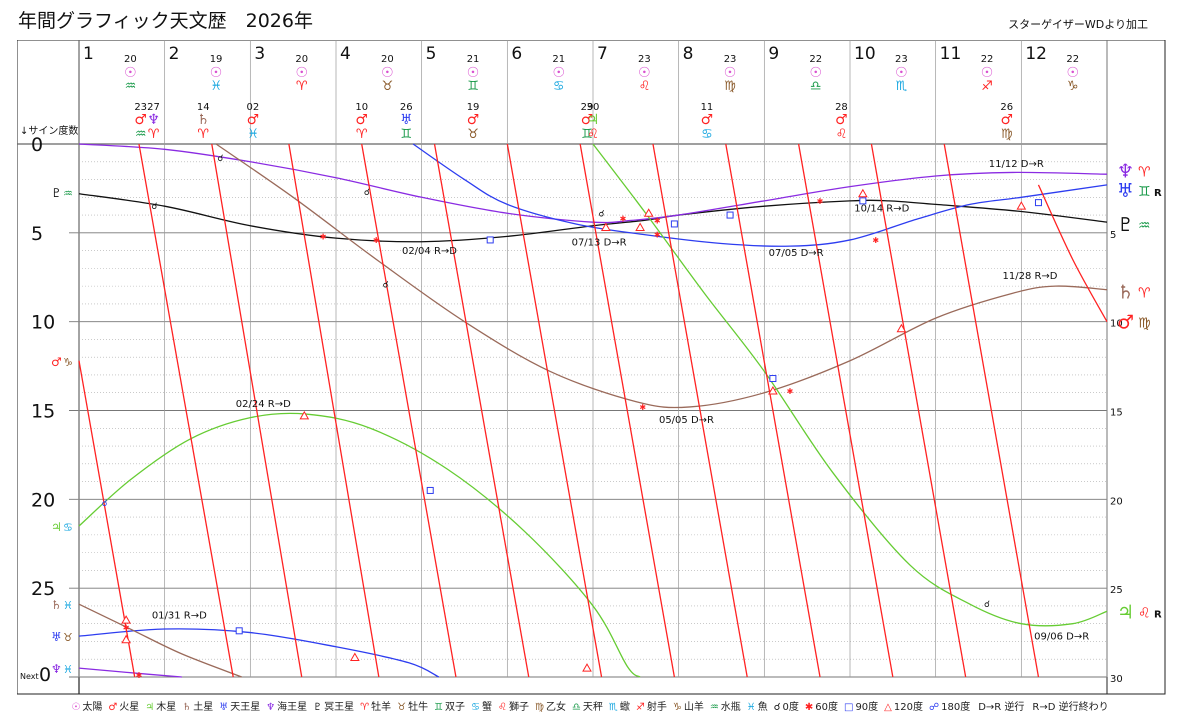 The width and height of the screenshot is (1182, 720). I want to click on legend-item: ♇ 冥王星, so click(334, 707).